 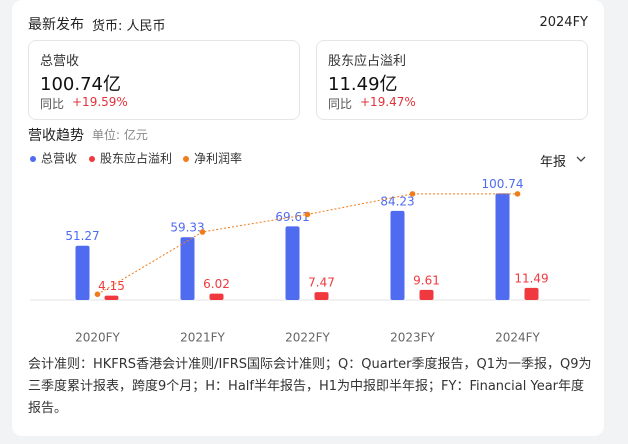 I want to click on metric-value: 100.74亿, so click(x=80, y=84).